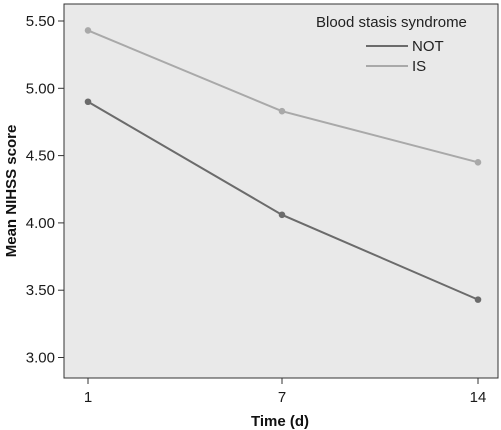  Describe the element at coordinates (40, 358) in the screenshot. I see `y-tick-label: 3.00` at that location.